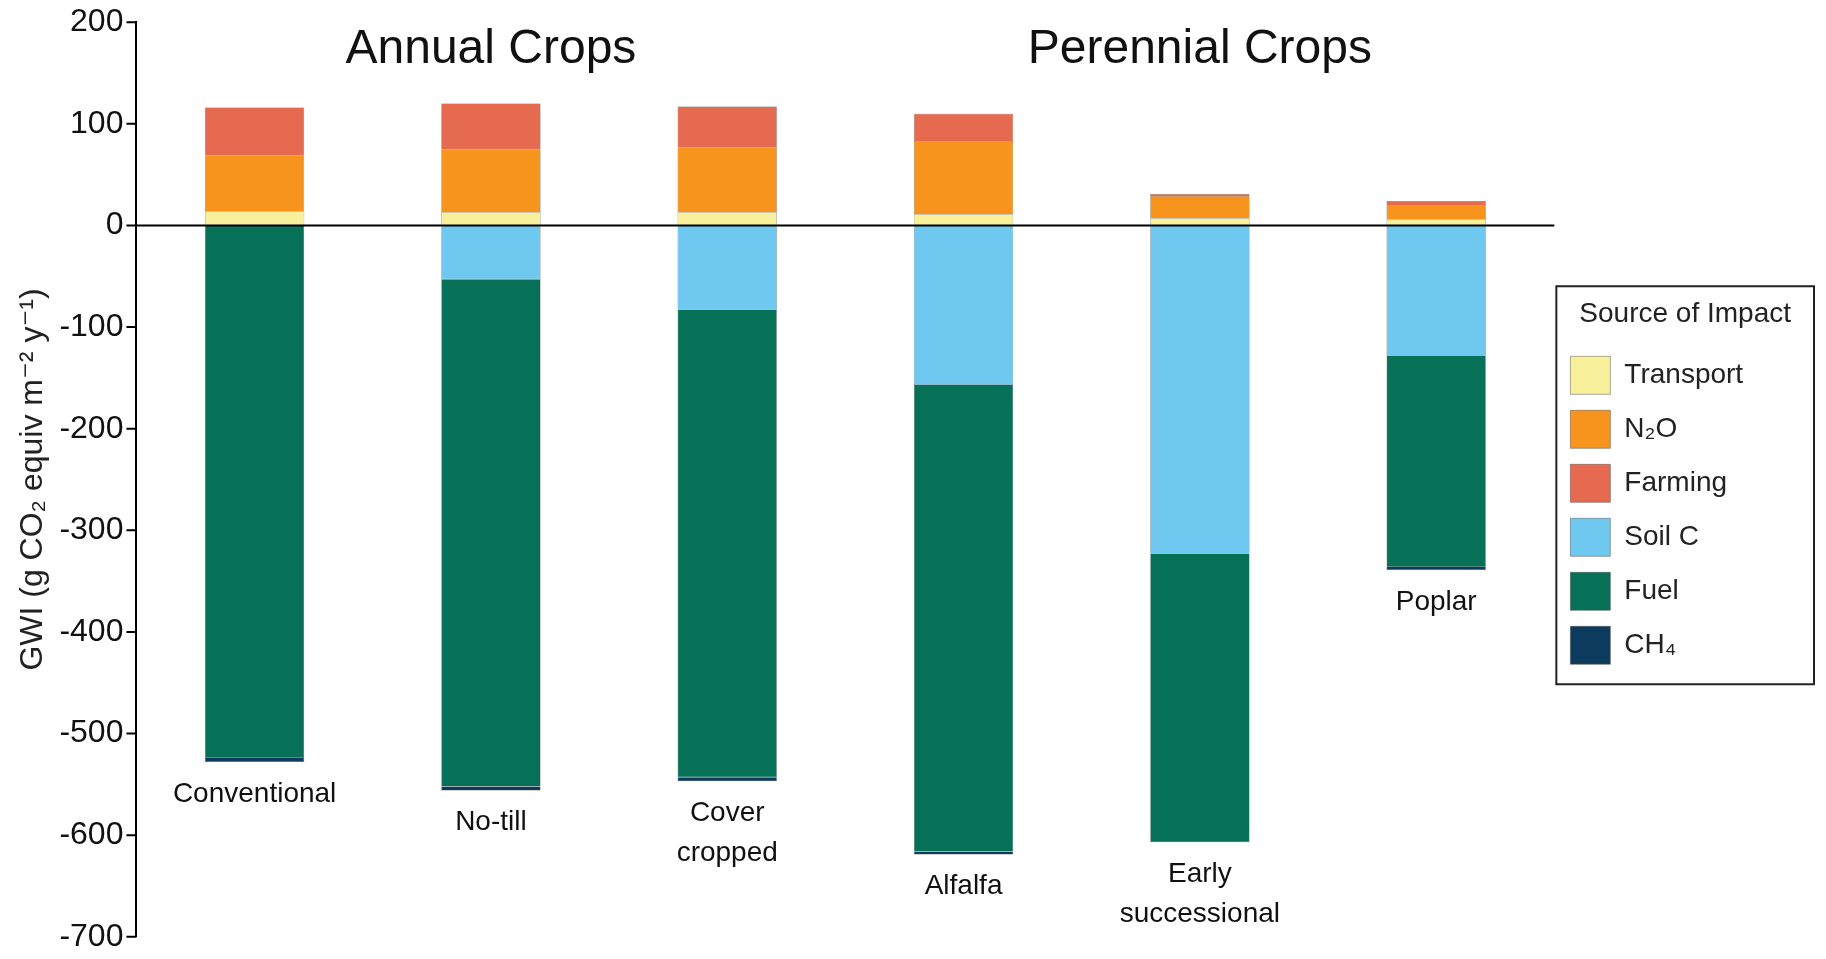 The height and width of the screenshot is (959, 1826). Describe the element at coordinates (727, 832) in the screenshot. I see `x-tick-label: Cover cropped` at that location.